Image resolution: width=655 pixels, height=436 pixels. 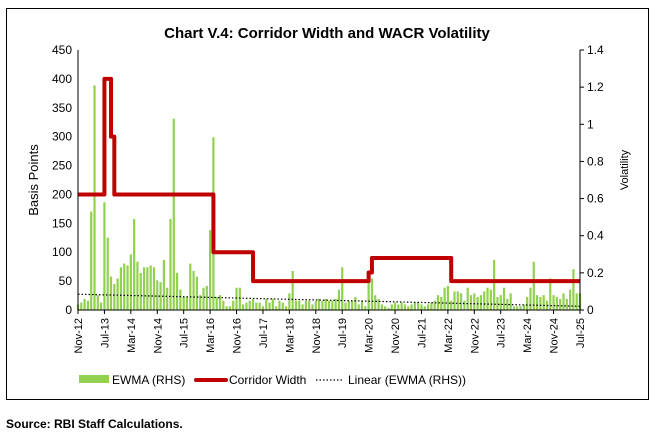 What do you see at coordinates (555, 335) in the screenshot?
I see `x-tick-label: Nov-24` at bounding box center [555, 335].